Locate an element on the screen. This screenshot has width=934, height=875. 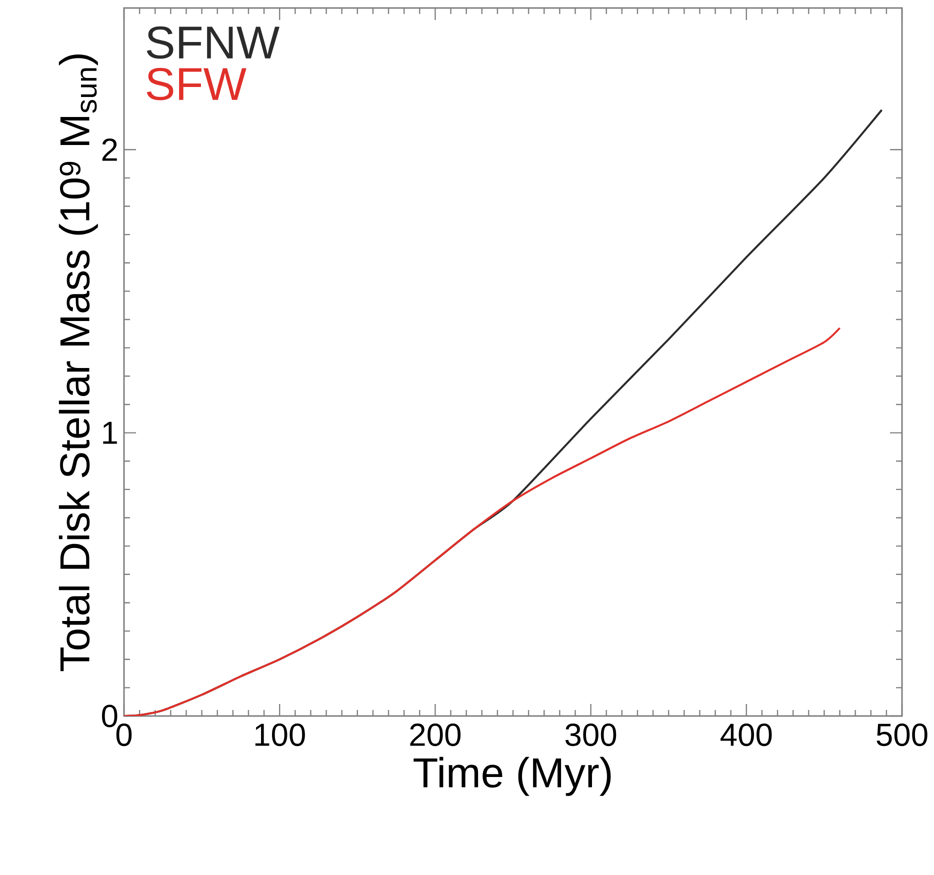
y-tick-label: 2 is located at coordinates (109, 149).